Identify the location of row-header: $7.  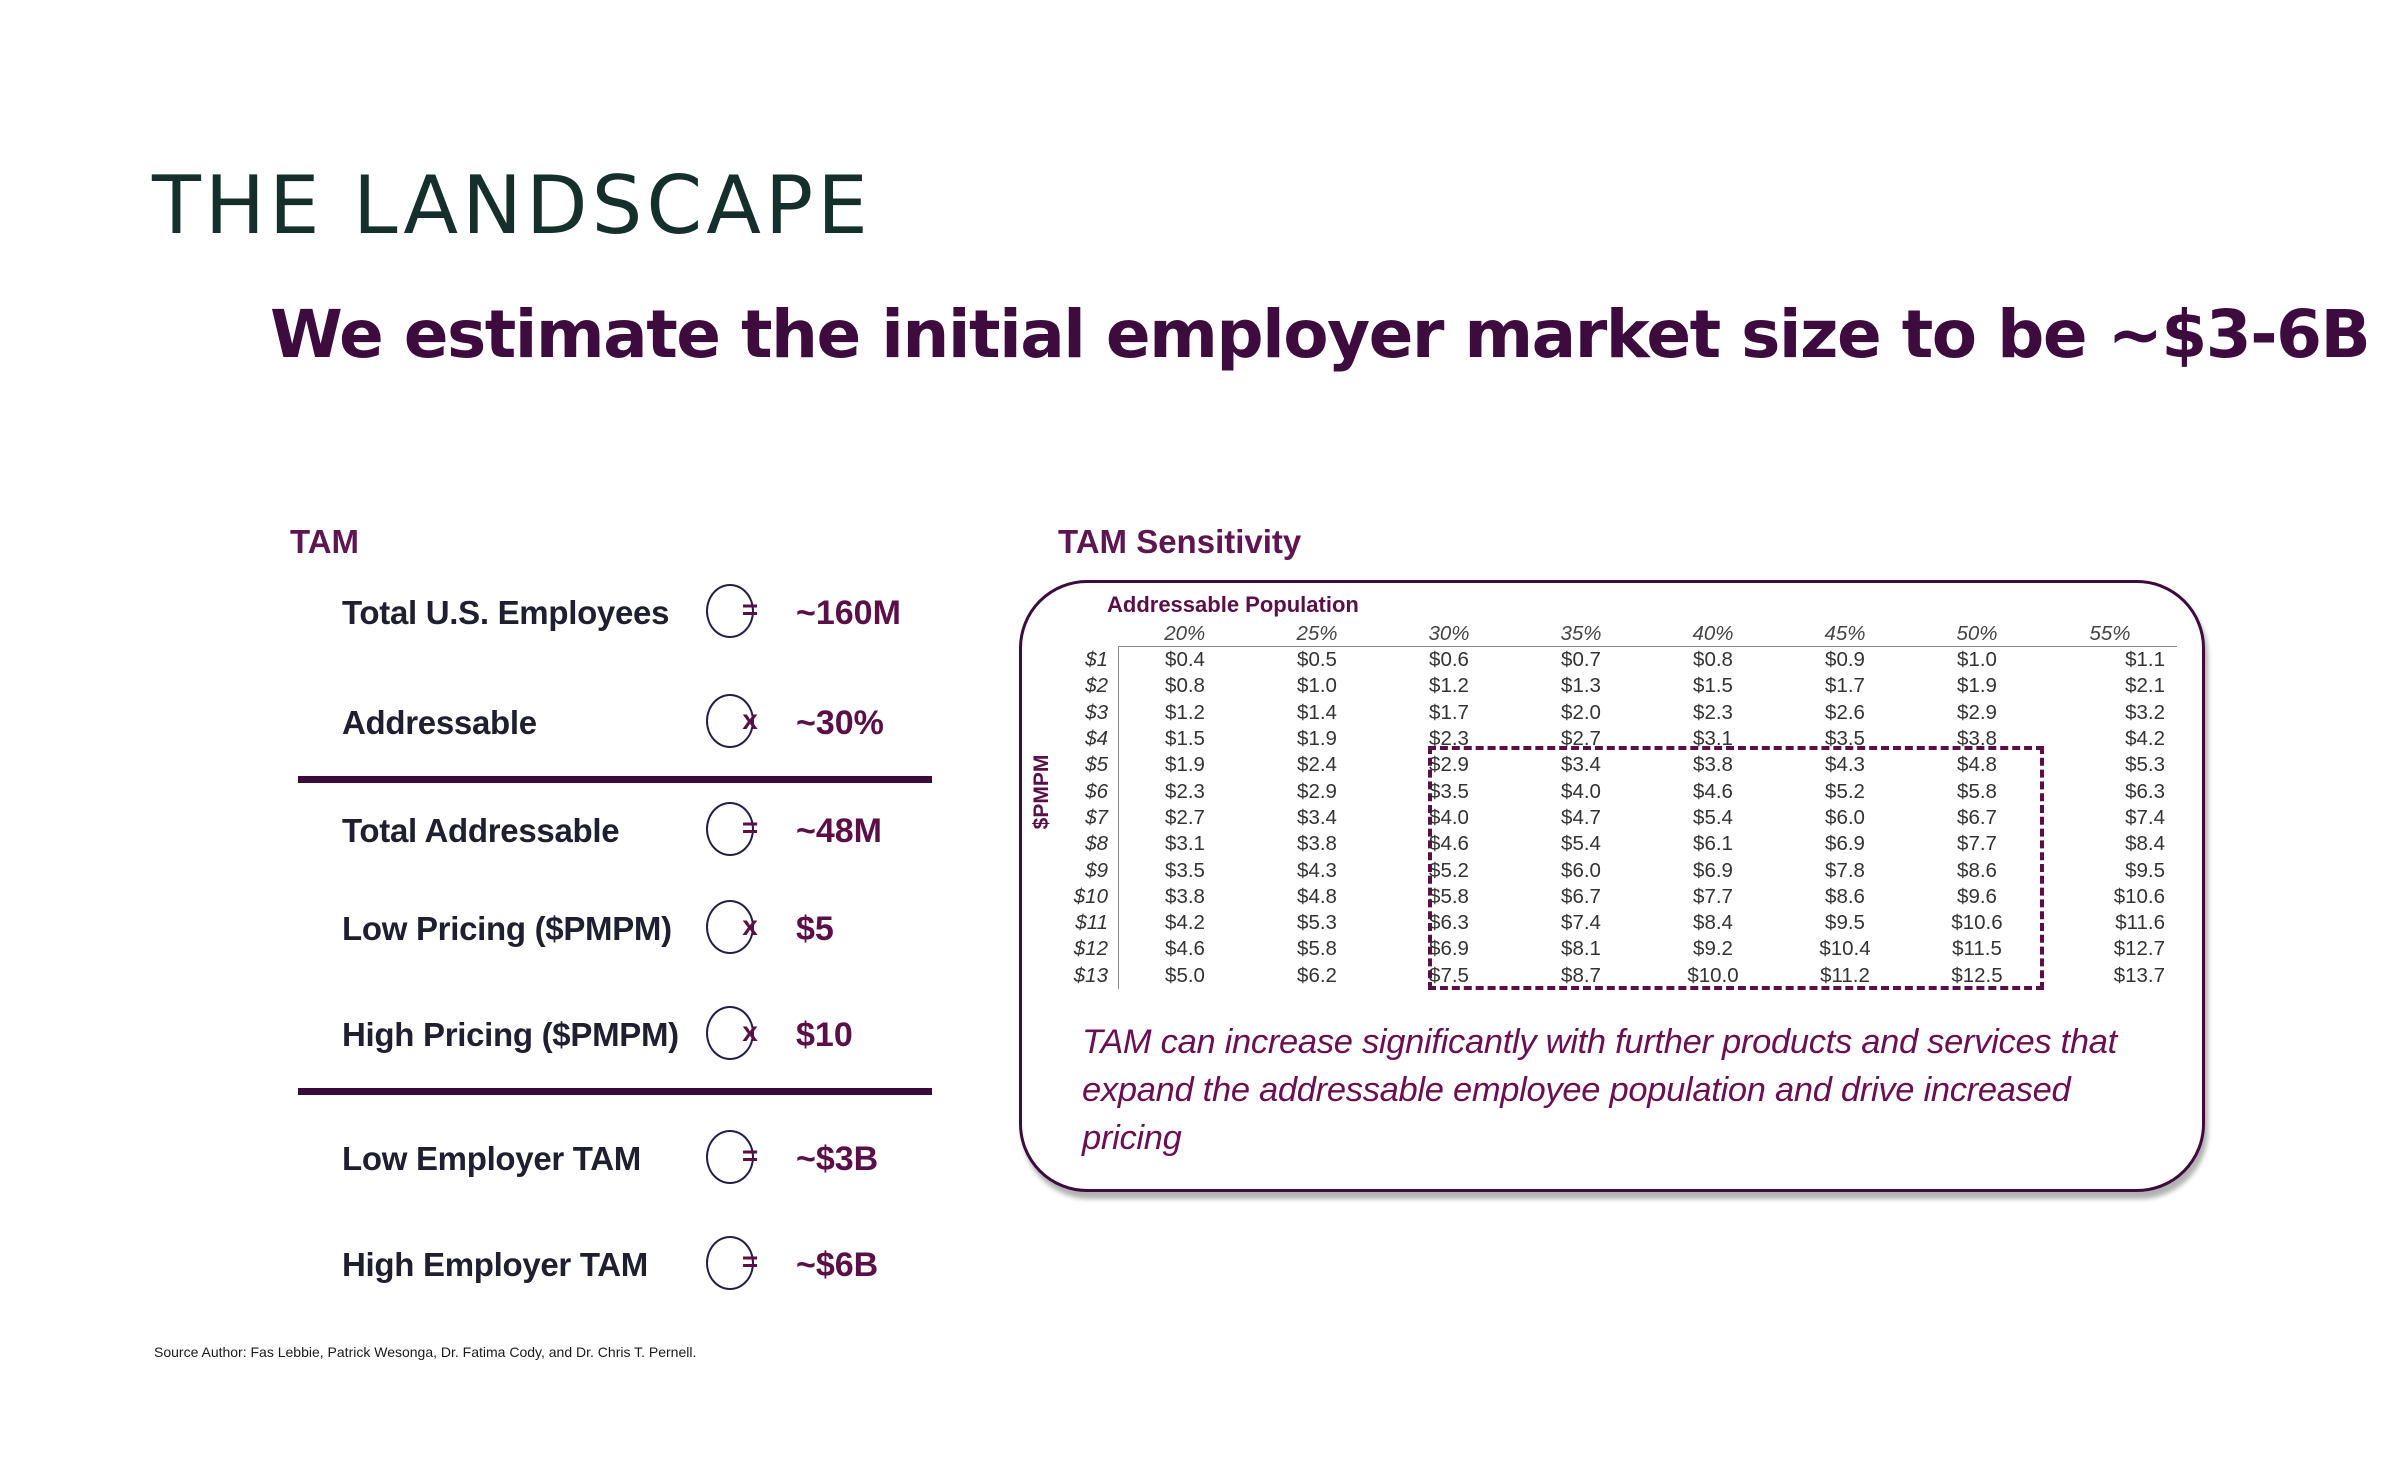
(1089, 818).